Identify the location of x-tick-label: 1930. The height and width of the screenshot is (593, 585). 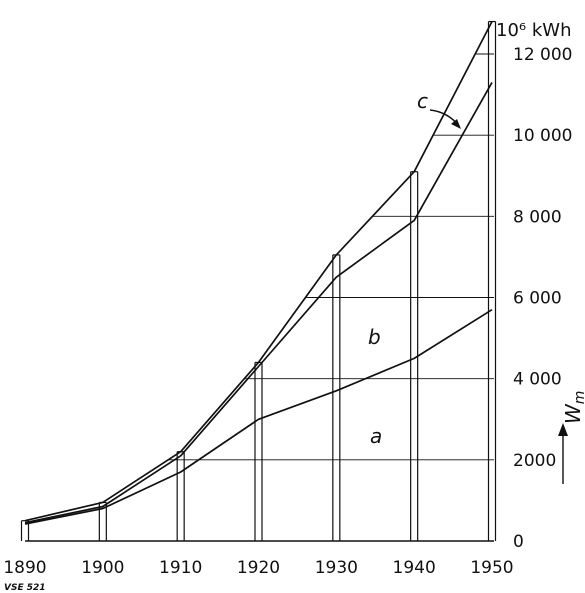
(336, 568).